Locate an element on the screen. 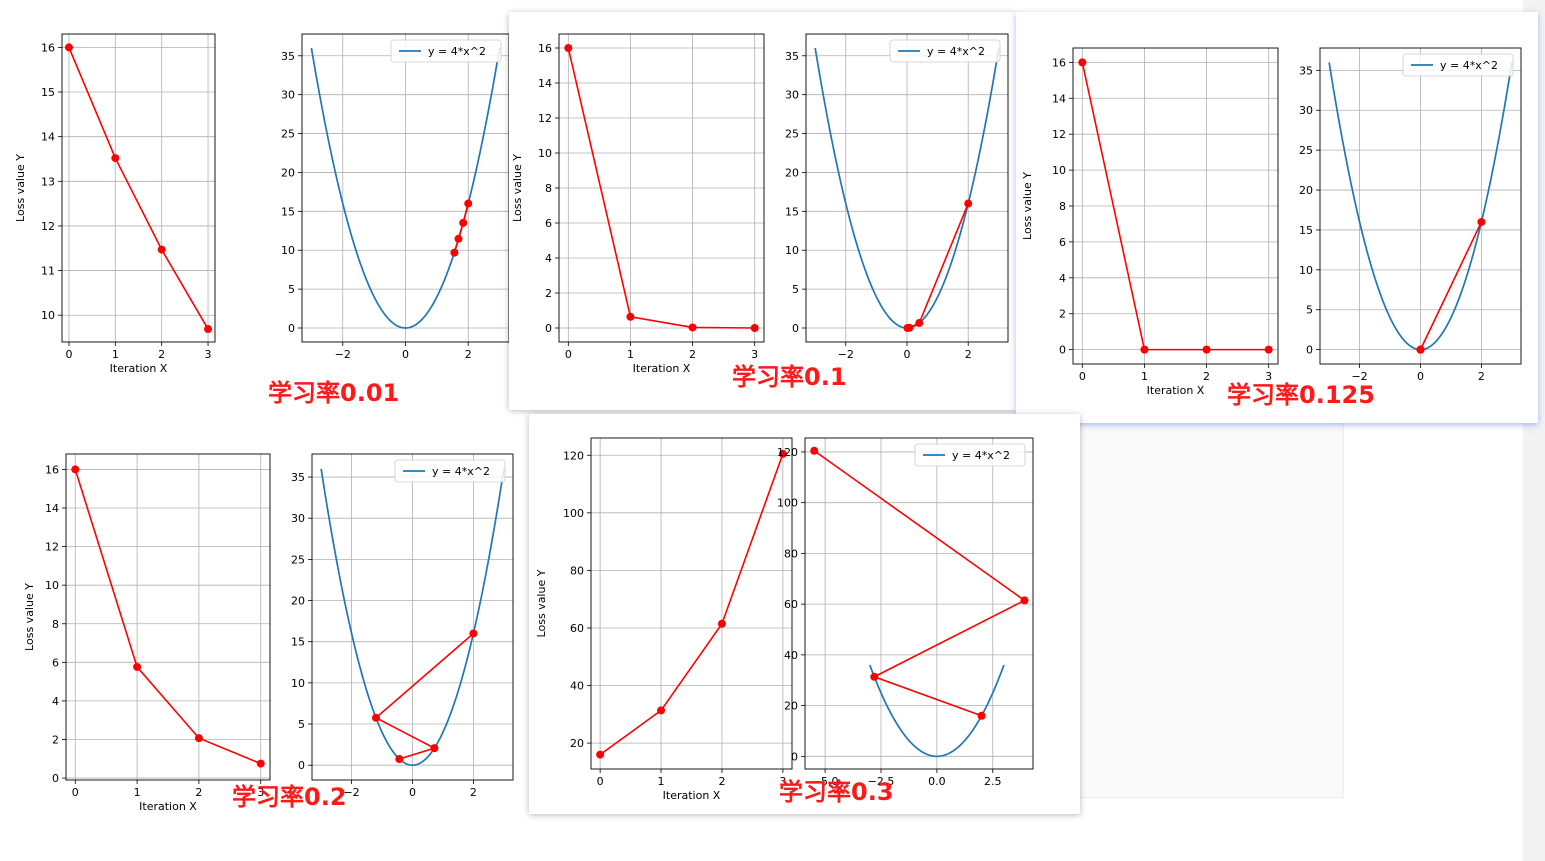 This screenshot has height=861, width=1545. curve-chart: −5.0 −2.5 0.0 2.5 0 20 40 60 80 100 120 y = 4*x^2 is located at coordinates (905, 612).